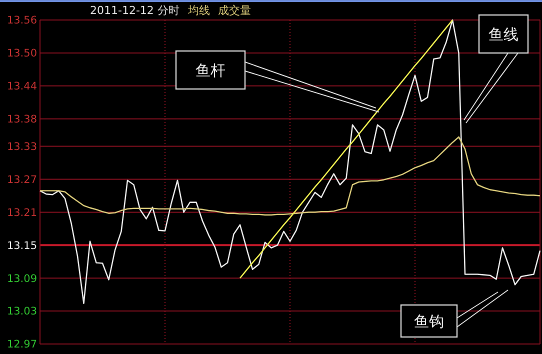 Image resolution: width=542 pixels, height=354 pixels. Describe the element at coordinates (21, 312) in the screenshot. I see `y-tick-label: 13.03` at that location.